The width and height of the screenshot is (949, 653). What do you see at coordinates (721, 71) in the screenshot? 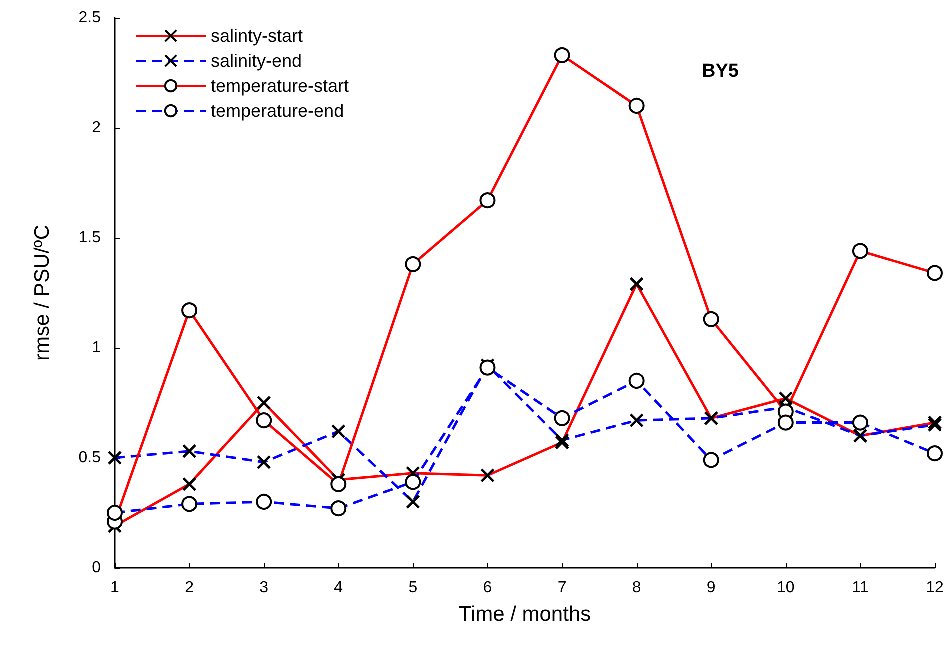
I see `annotation: BY5` at bounding box center [721, 71].